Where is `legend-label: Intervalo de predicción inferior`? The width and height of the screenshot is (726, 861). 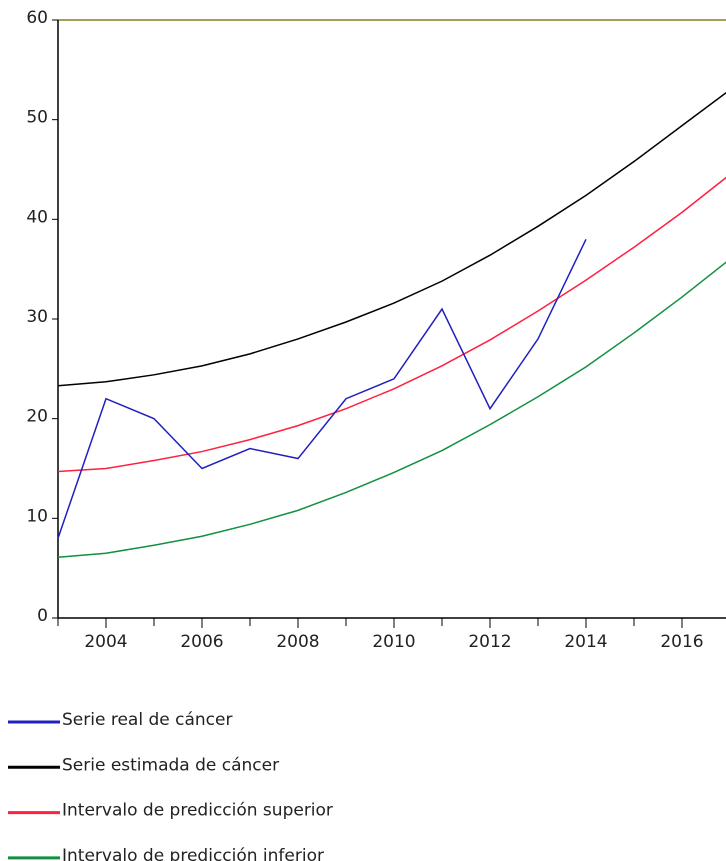 legend-label: Intervalo de predicción inferior is located at coordinates (193, 853).